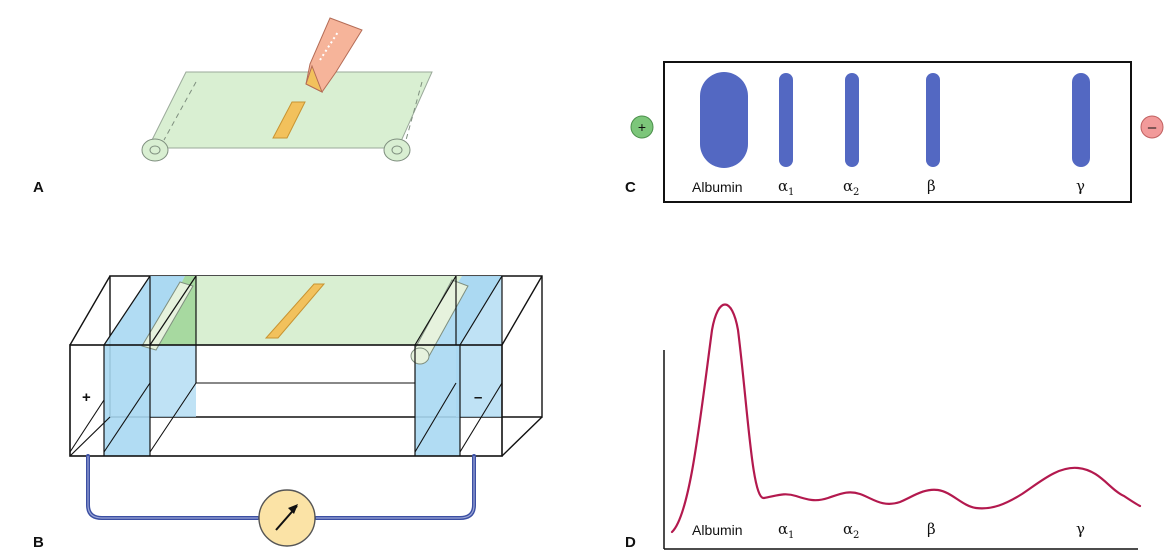  Describe the element at coordinates (478, 397) in the screenshot. I see `tank-negative-sign: –` at that location.